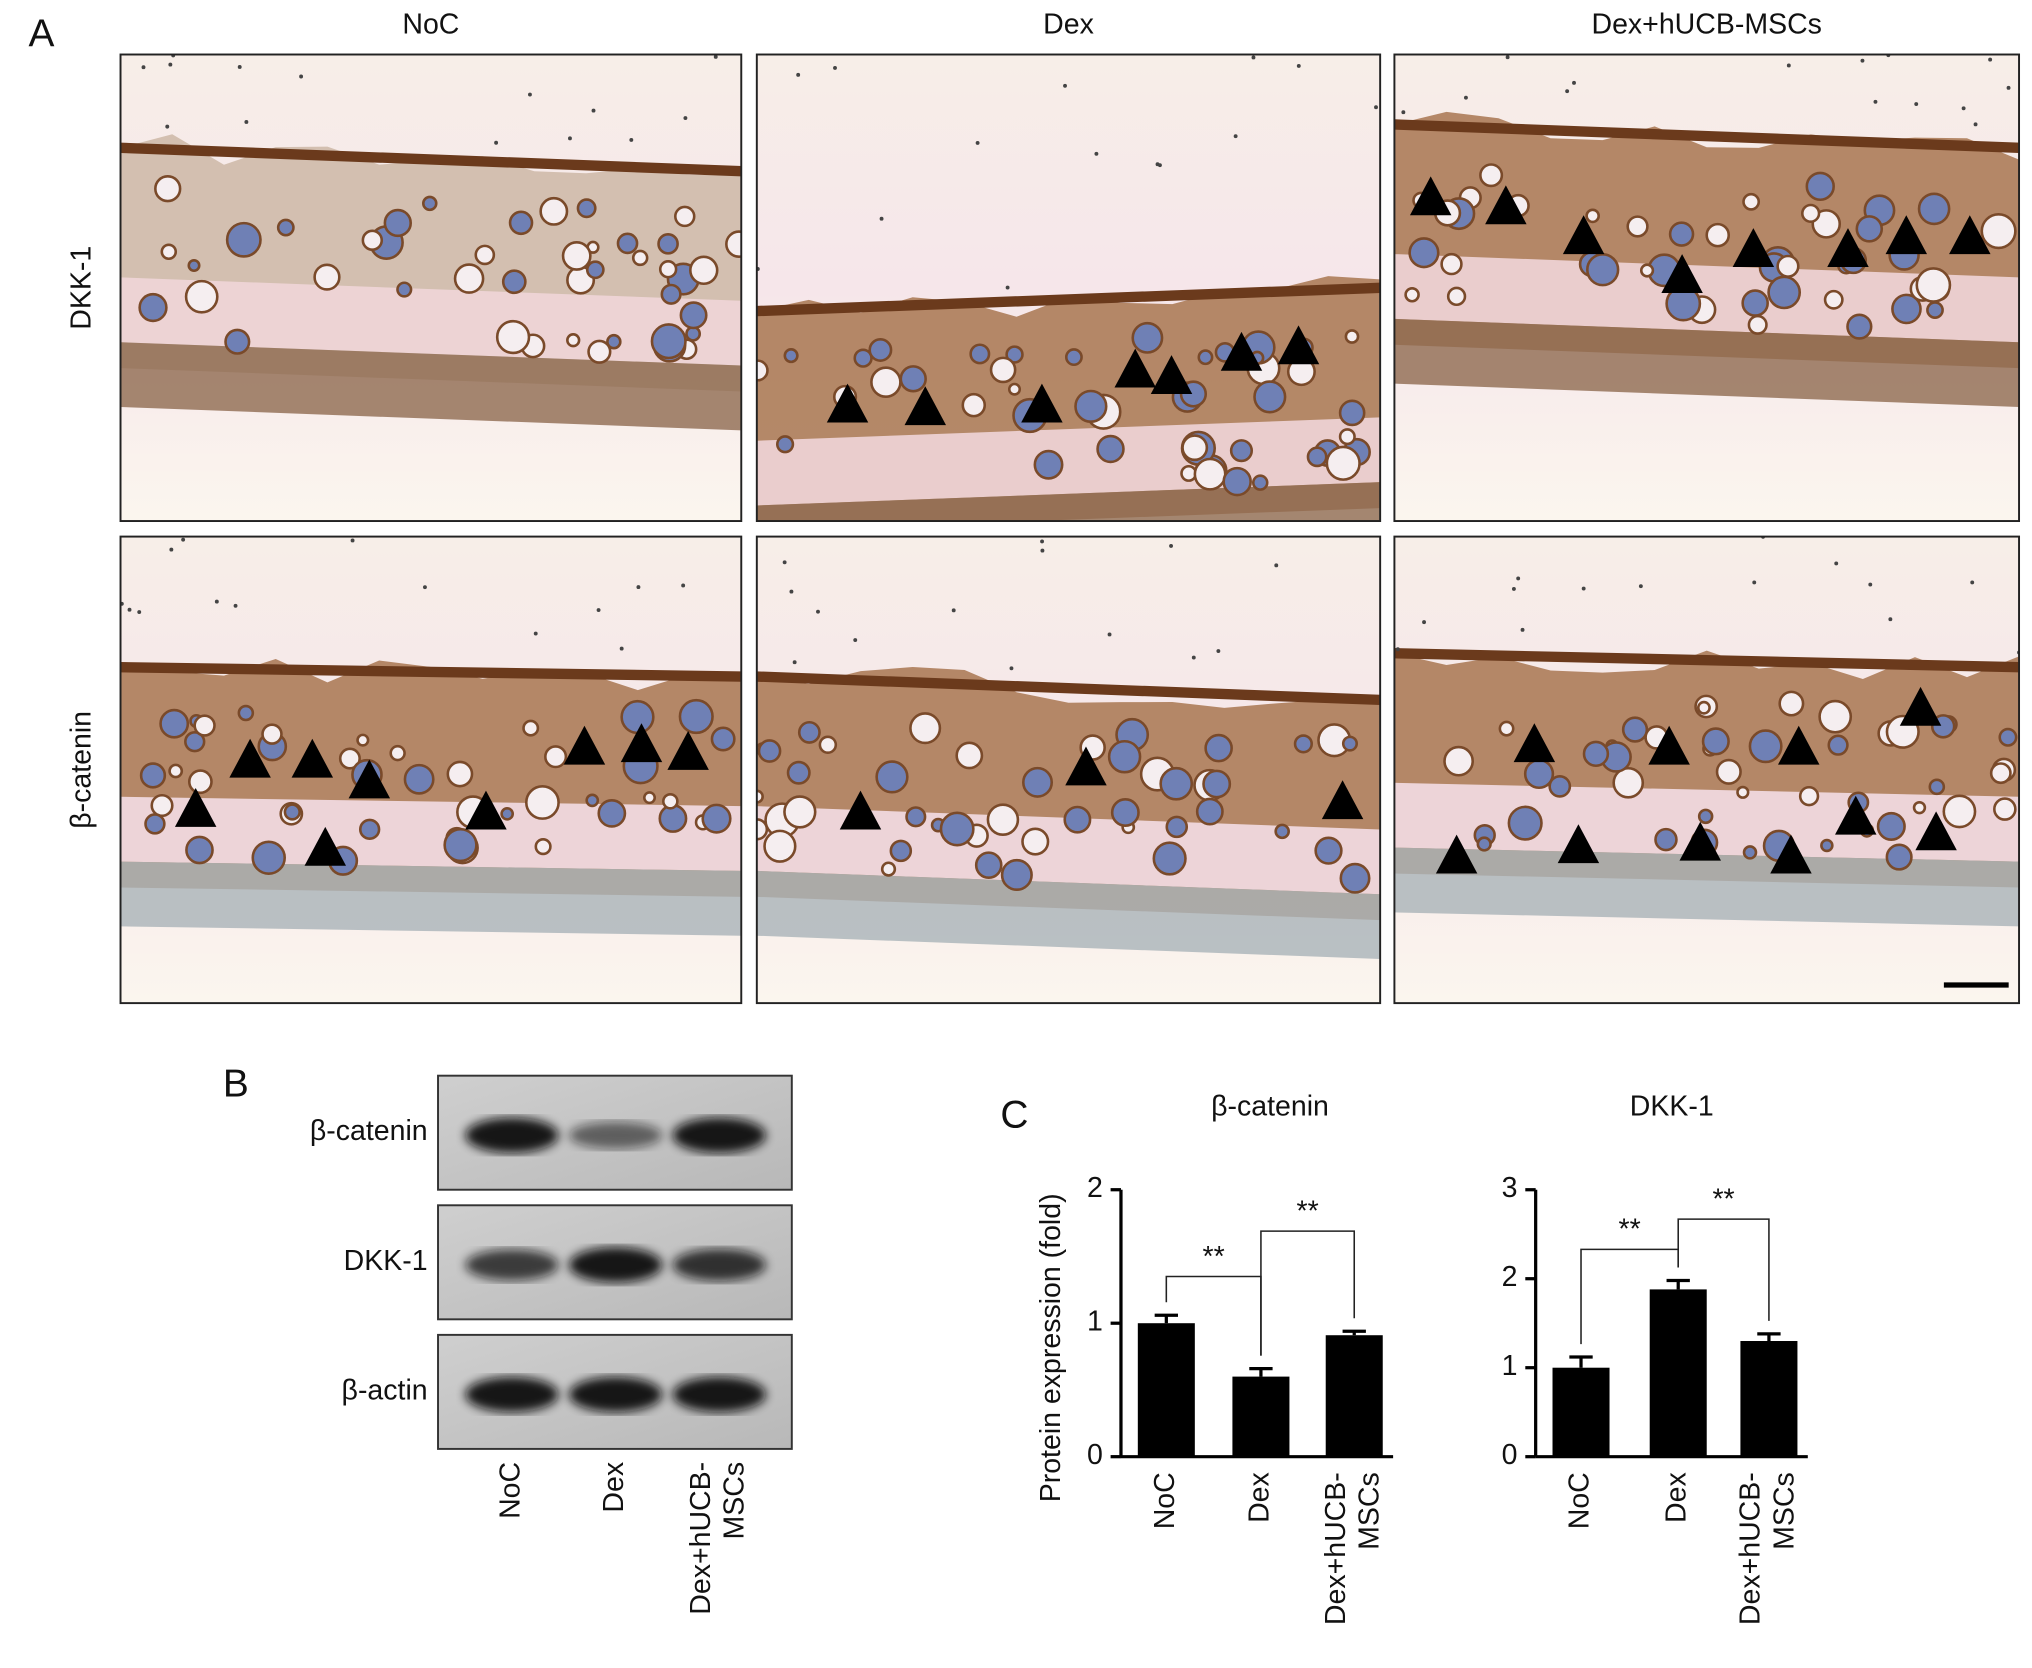  What do you see at coordinates (1630, 1230) in the screenshot?
I see `significance-label: **` at bounding box center [1630, 1230].